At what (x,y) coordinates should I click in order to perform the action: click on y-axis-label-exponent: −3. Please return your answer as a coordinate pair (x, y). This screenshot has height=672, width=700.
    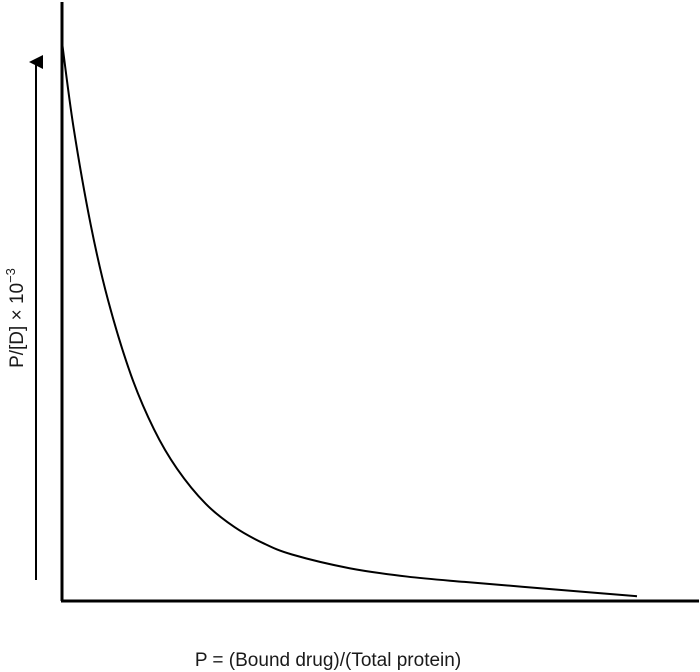
    Looking at the image, I should click on (10, 275).